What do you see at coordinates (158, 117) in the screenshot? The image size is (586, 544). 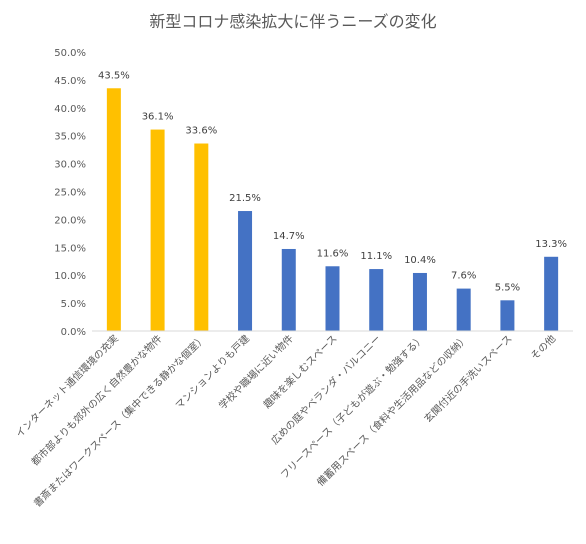 I see `data-label: 36.1%` at bounding box center [158, 117].